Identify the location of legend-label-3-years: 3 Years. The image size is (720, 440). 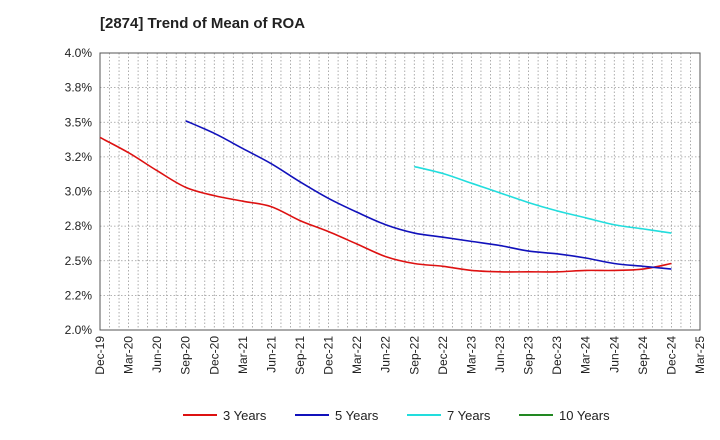
(245, 415).